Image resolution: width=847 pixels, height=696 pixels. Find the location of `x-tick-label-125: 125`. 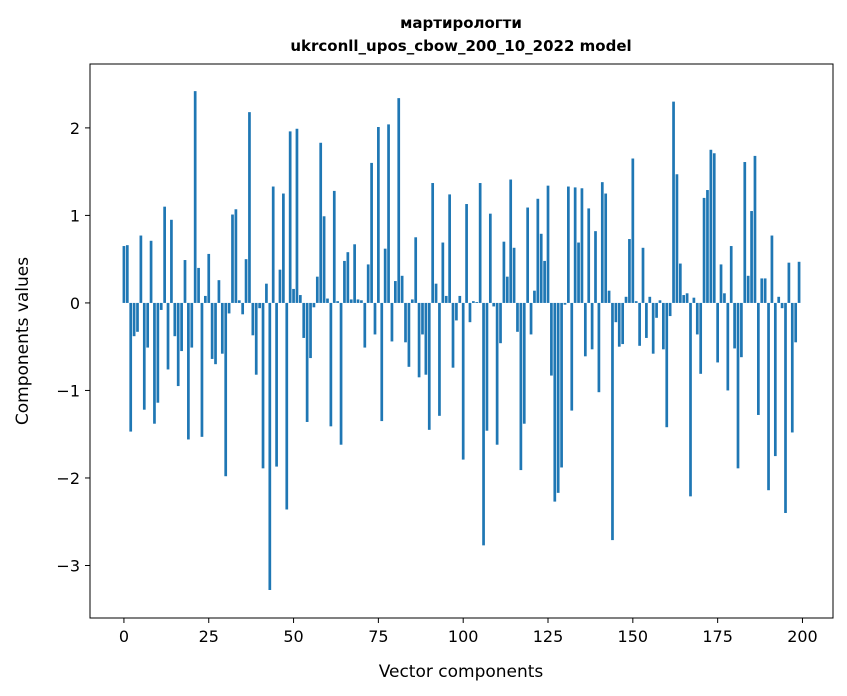

x-tick-label-125: 125 is located at coordinates (548, 636).